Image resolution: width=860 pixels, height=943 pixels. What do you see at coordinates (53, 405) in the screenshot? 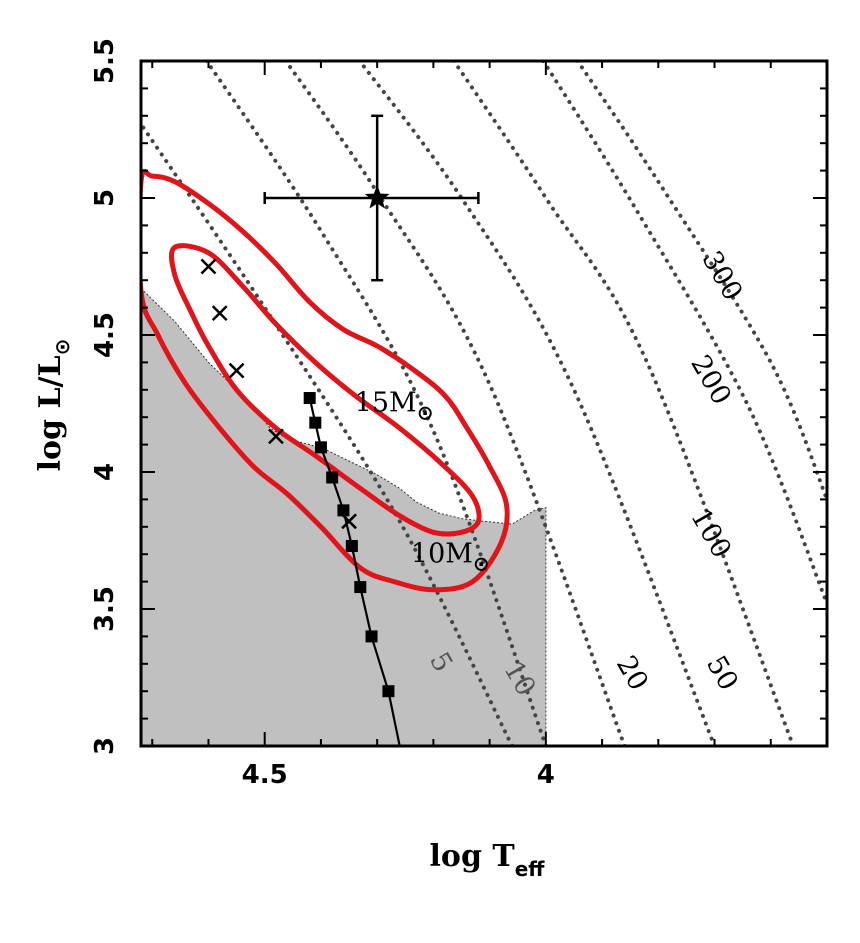
I see `y-axis-title: log L/L⊙` at bounding box center [53, 405].